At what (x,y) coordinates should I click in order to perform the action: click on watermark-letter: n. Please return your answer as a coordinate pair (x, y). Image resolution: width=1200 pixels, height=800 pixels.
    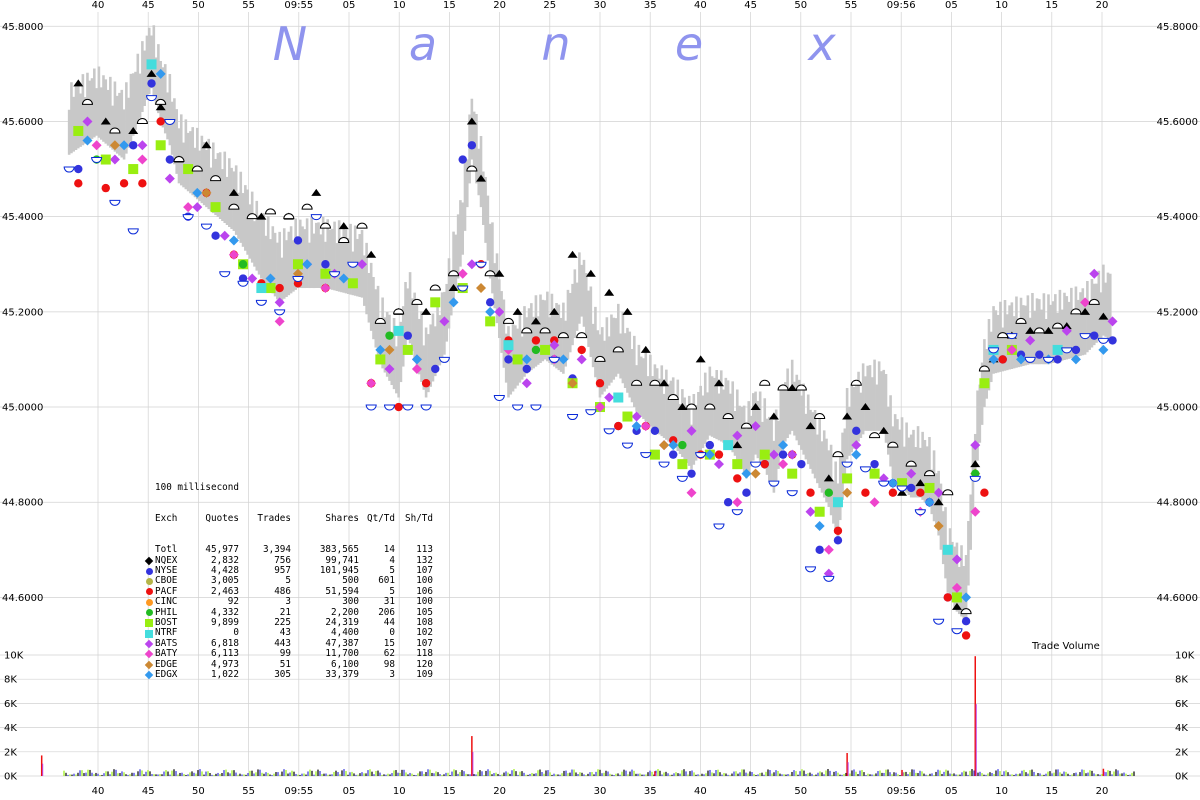
    Looking at the image, I should click on (555, 44).